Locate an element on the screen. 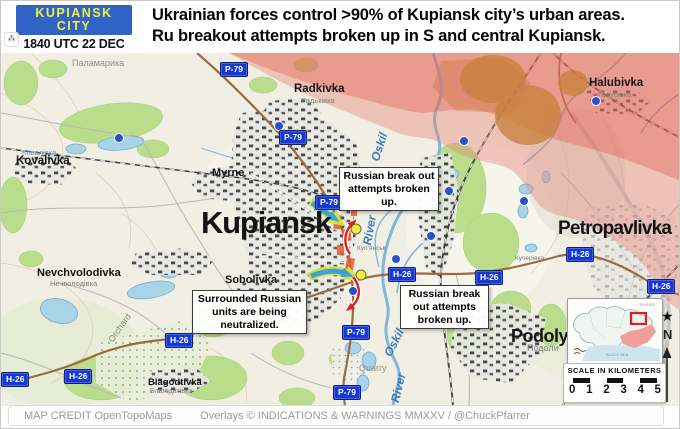 This screenshot has width=680, height=429. annotation-breakout-north: Russian break out attempts broken up. is located at coordinates (389, 189).